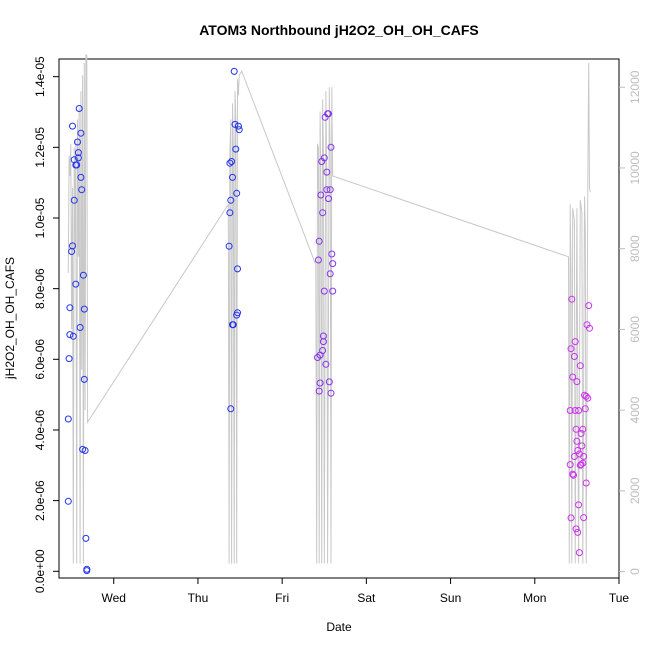 Image resolution: width=650 pixels, height=650 pixels. I want to click on x-tick-label: Fri, so click(282, 598).